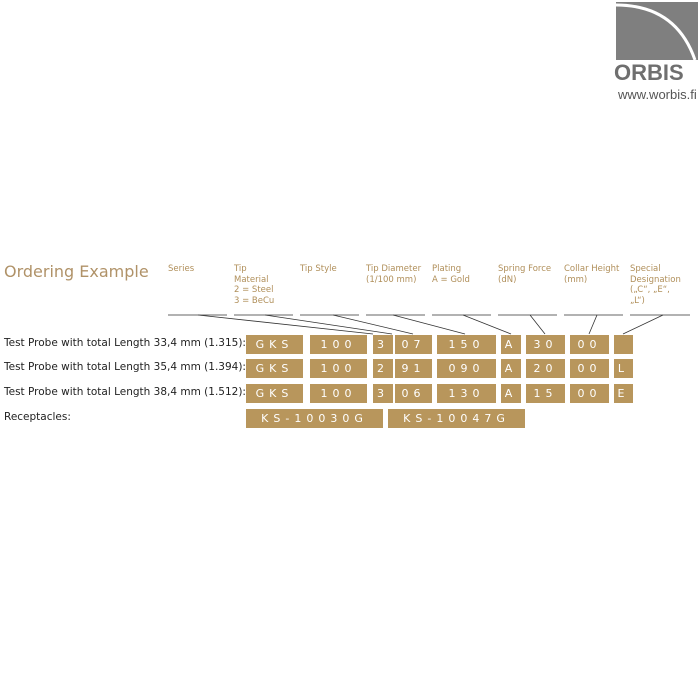 This screenshot has width=700, height=700. Describe the element at coordinates (592, 274) in the screenshot. I see `header-collar-height: Collar Height (mm)` at that location.